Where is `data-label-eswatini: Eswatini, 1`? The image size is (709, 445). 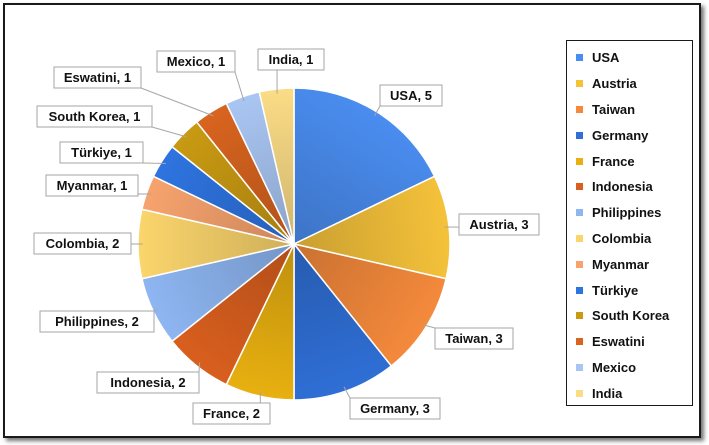 data-label-eswatini: Eswatini, 1 is located at coordinates (97, 77).